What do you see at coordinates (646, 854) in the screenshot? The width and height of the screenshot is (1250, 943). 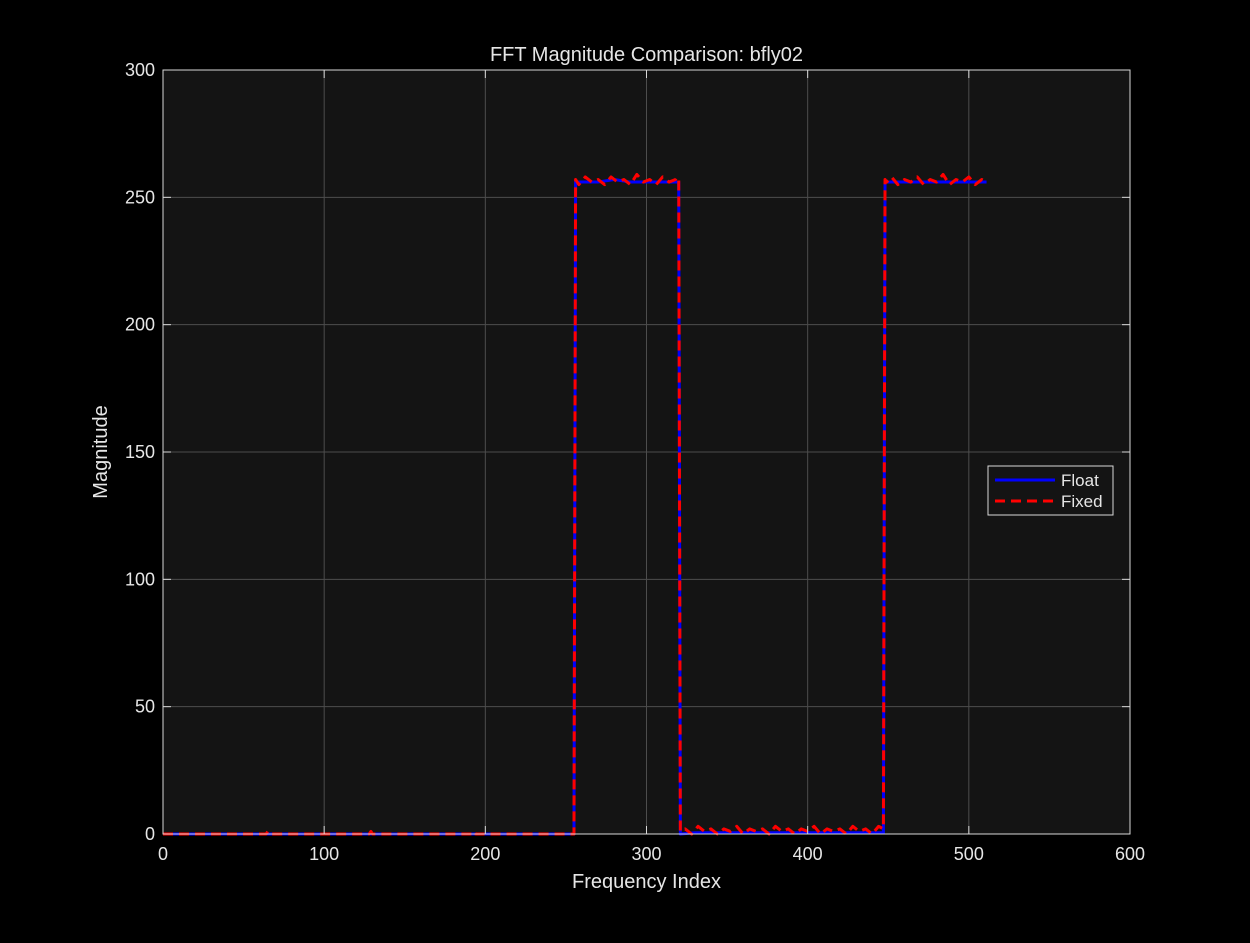 I see `x-tick-label: 300` at bounding box center [646, 854].